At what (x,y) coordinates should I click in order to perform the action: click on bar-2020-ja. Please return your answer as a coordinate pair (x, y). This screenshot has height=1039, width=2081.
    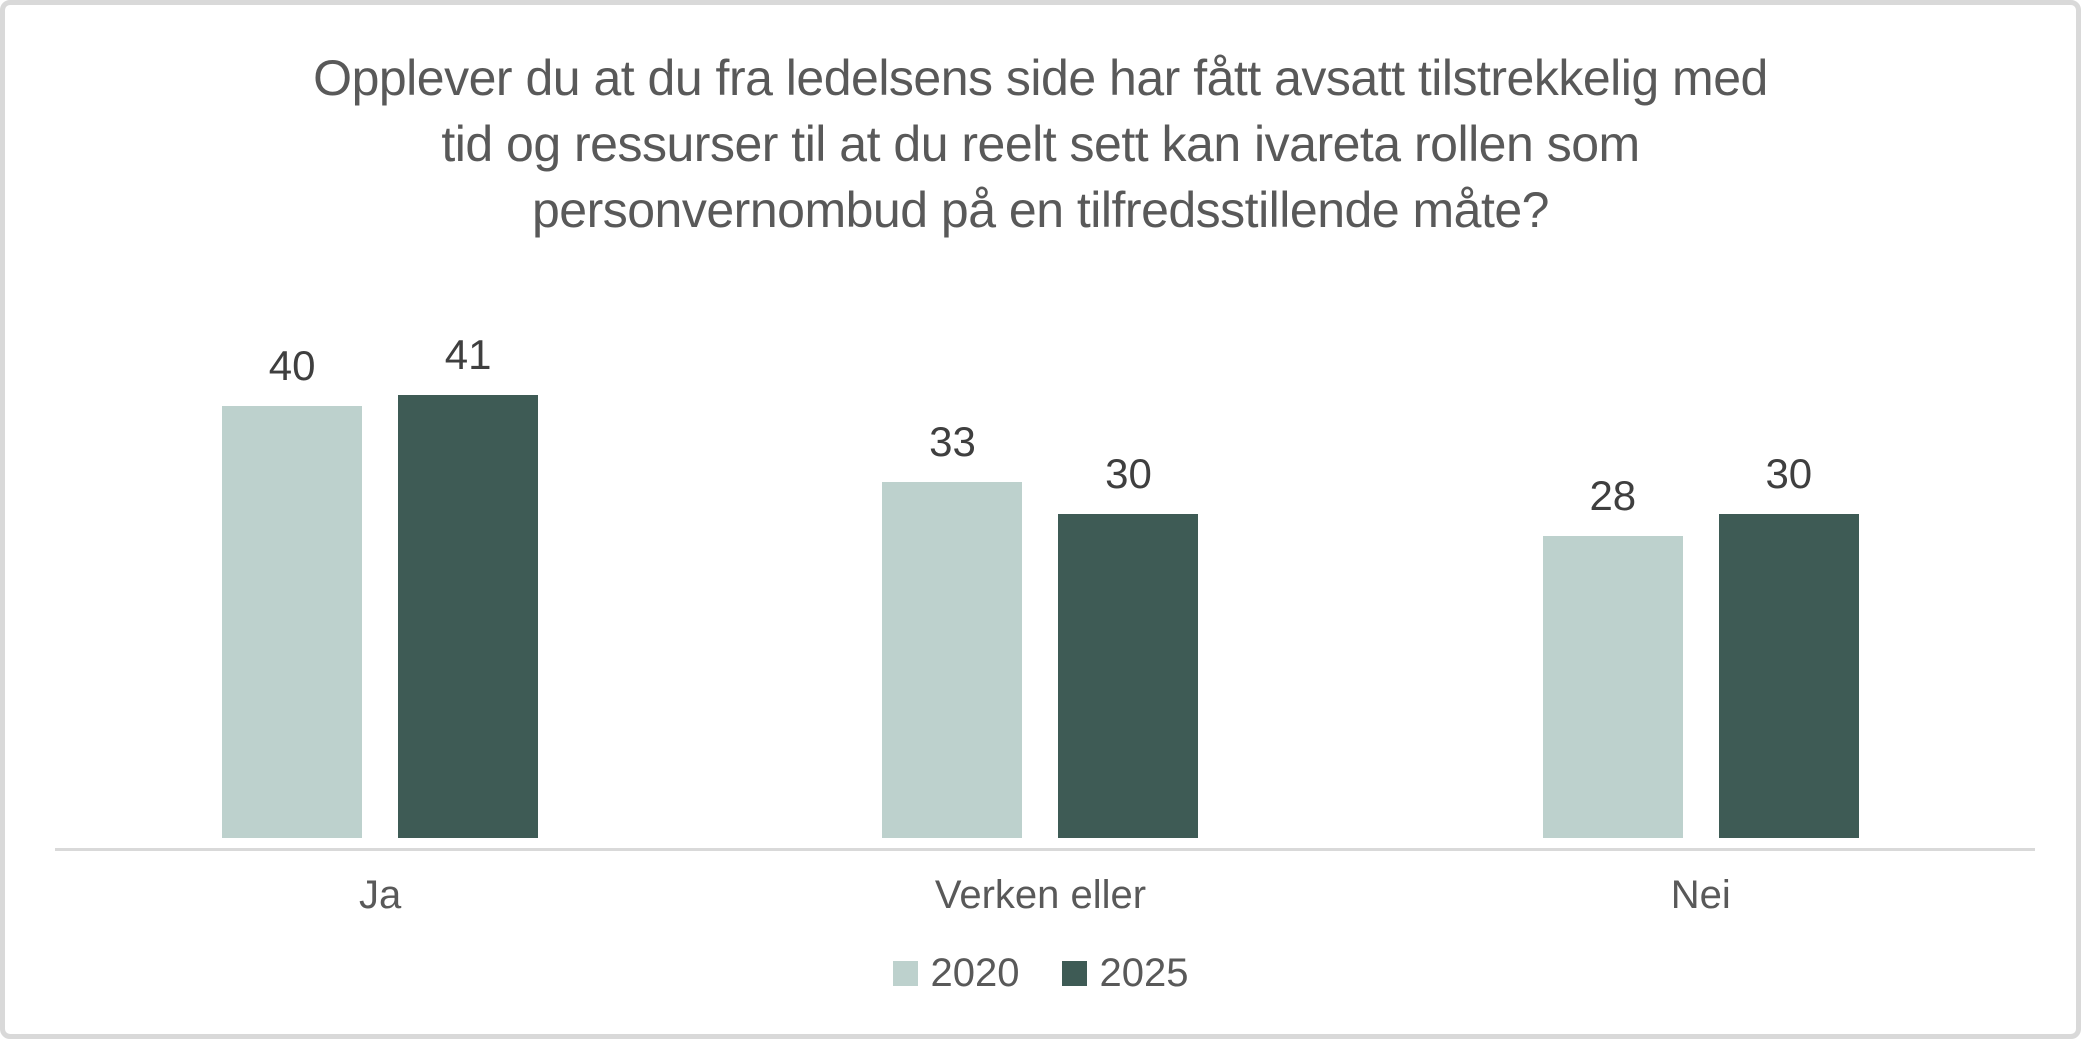
    Looking at the image, I should click on (292, 622).